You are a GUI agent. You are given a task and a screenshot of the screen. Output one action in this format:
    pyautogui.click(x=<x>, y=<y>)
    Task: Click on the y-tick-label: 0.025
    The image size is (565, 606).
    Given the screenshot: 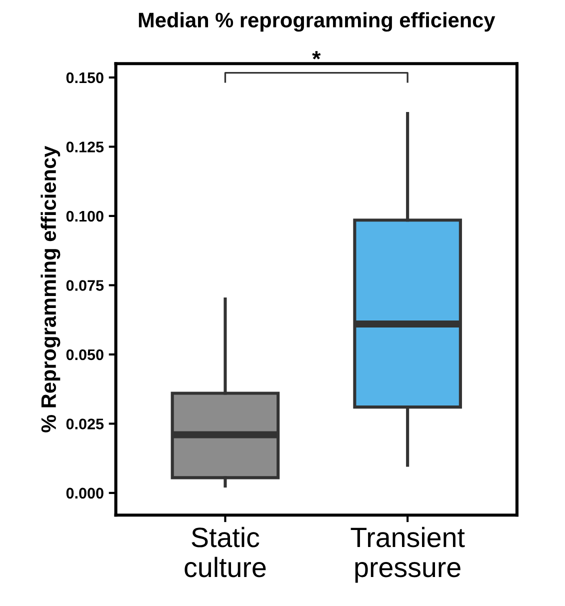 What is the action you would take?
    pyautogui.click(x=85, y=424)
    